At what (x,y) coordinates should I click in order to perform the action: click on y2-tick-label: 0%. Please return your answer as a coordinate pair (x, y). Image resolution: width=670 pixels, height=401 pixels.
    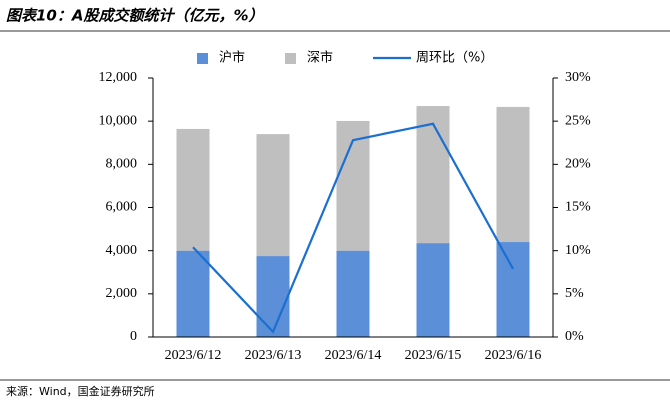
    Looking at the image, I should click on (574, 336).